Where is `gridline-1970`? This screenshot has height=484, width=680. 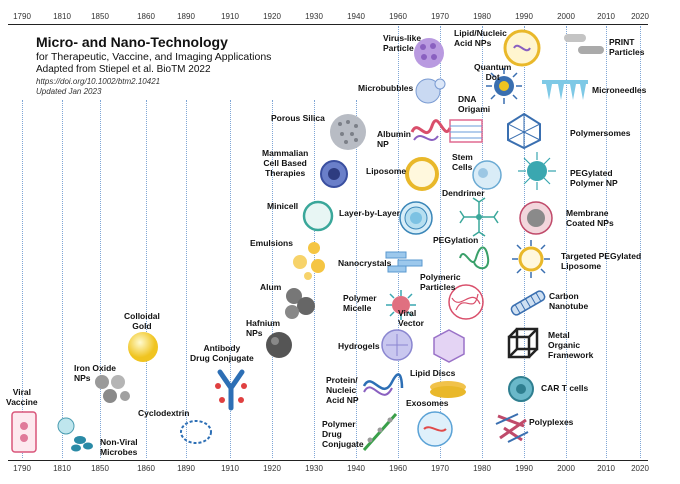
gridline-1970 is located at coordinates (440, 242).